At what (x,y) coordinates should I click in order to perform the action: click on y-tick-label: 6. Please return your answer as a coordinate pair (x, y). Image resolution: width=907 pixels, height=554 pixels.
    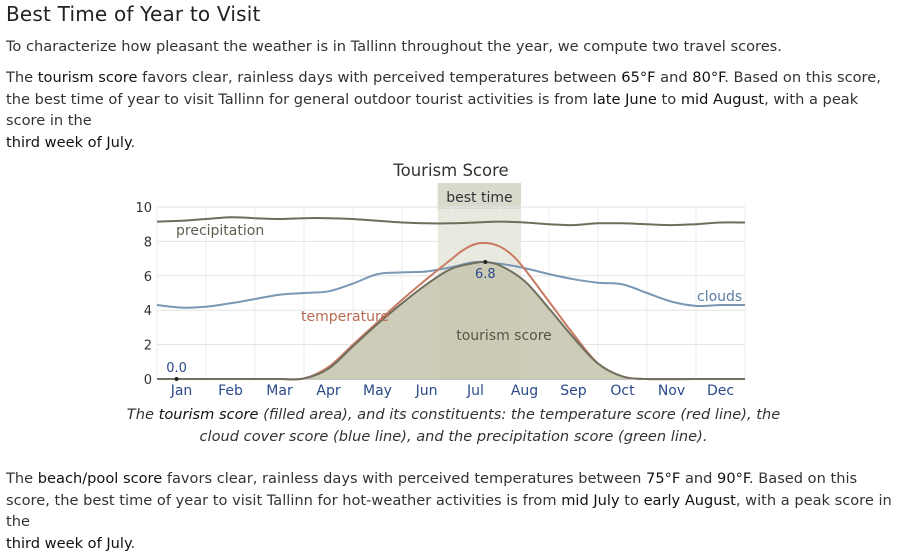
    Looking at the image, I should click on (148, 277).